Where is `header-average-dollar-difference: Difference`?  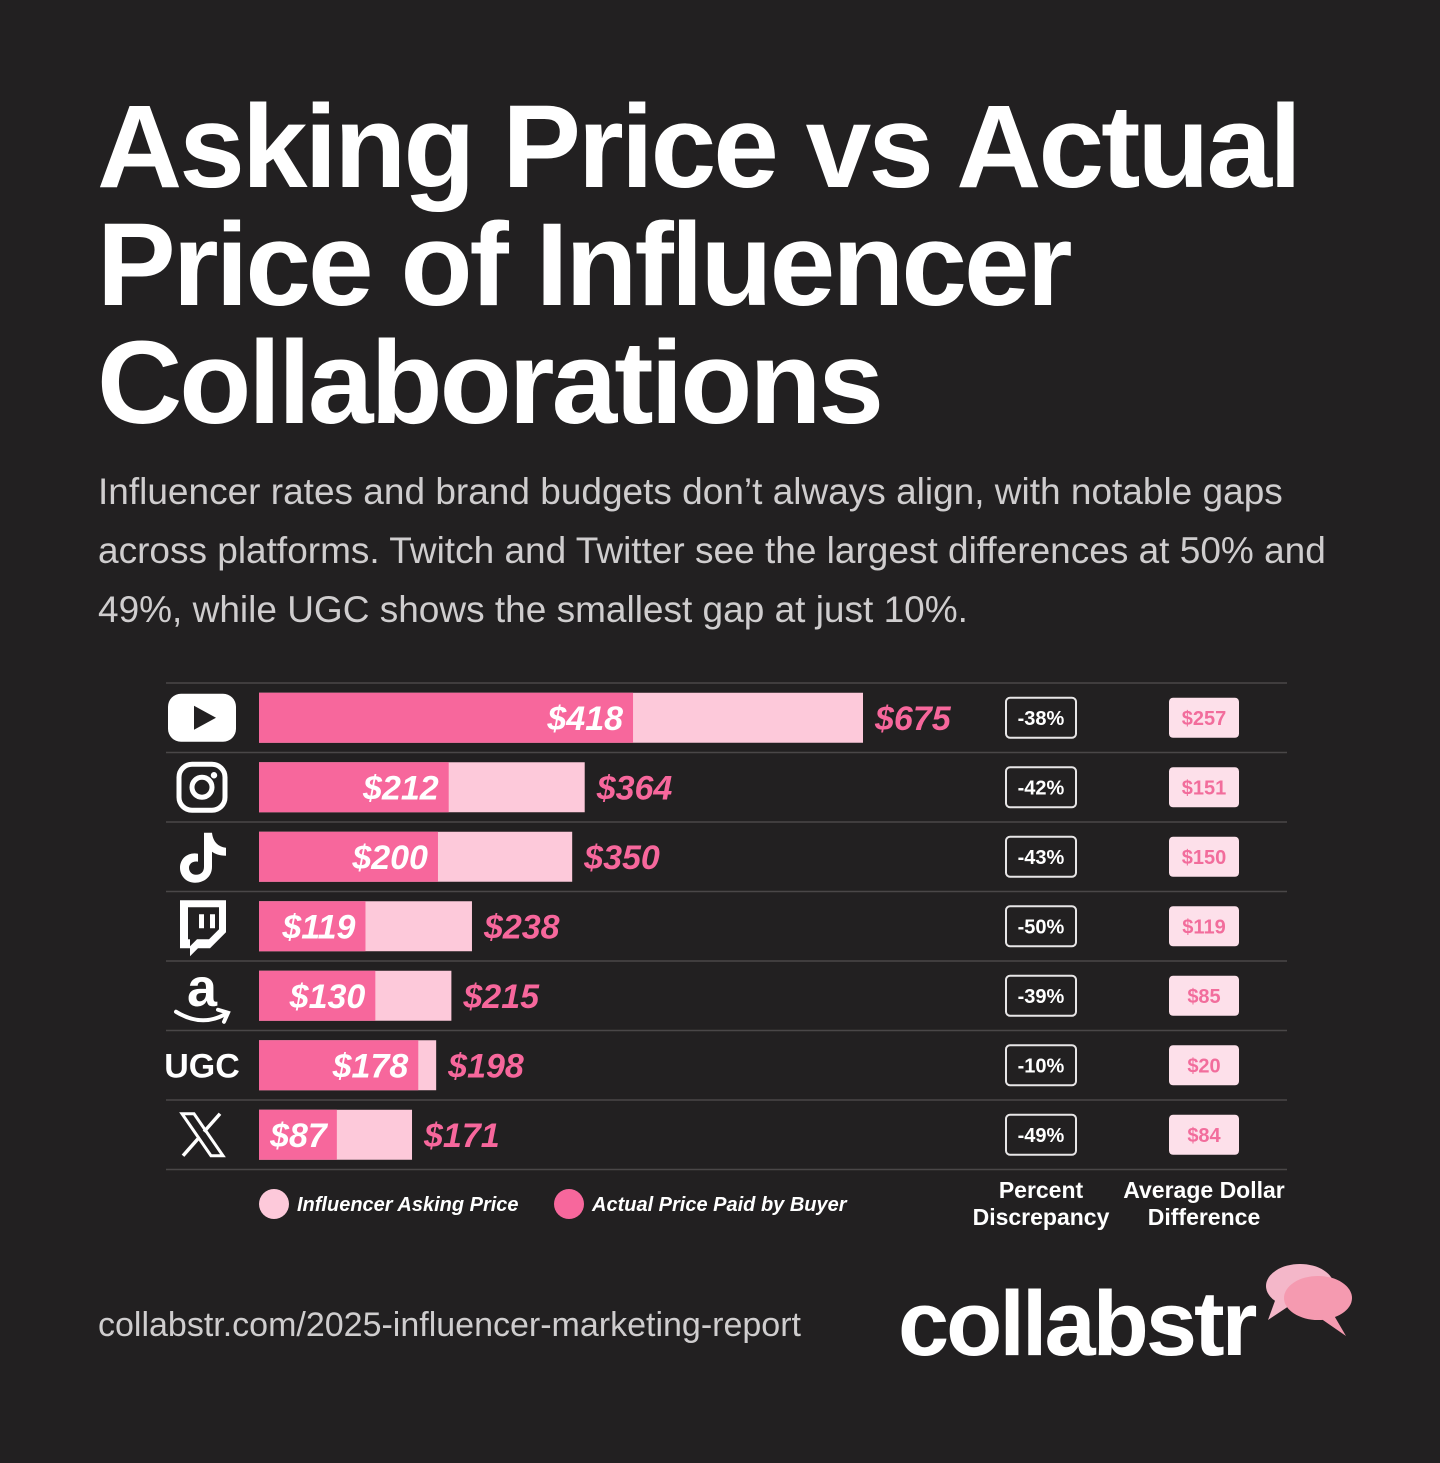 header-average-dollar-difference: Difference is located at coordinates (1204, 1217).